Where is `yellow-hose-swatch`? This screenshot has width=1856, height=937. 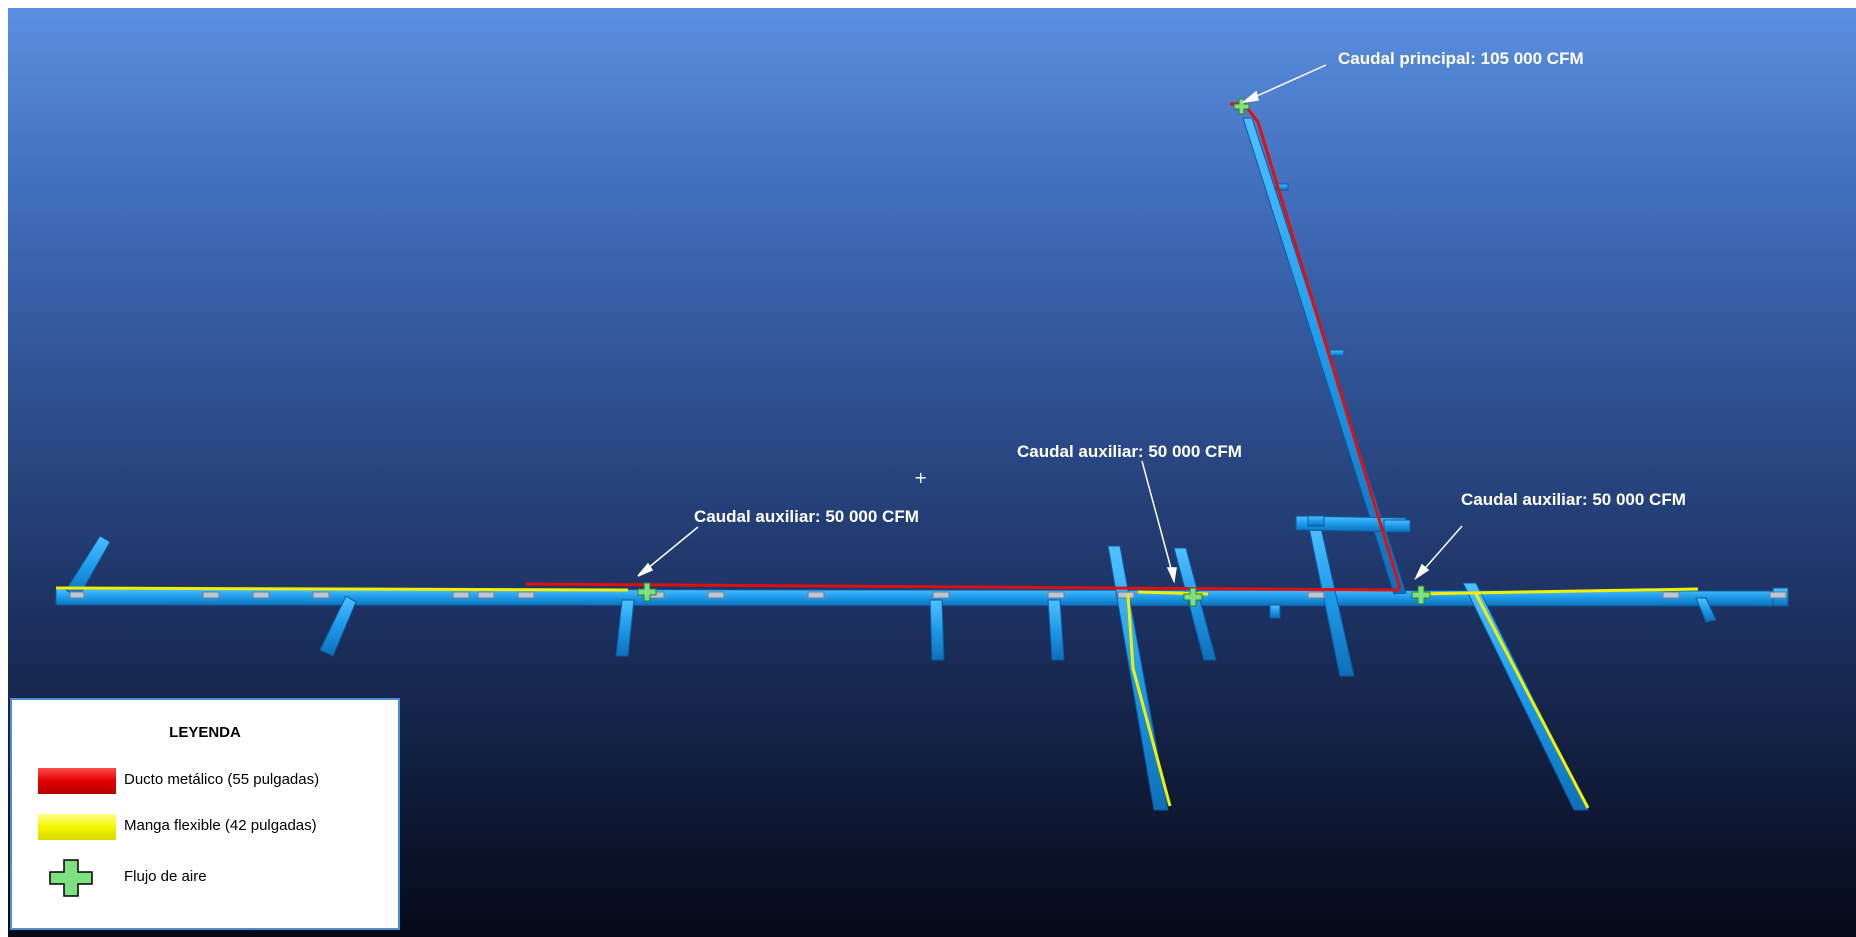 yellow-hose-swatch is located at coordinates (77, 827).